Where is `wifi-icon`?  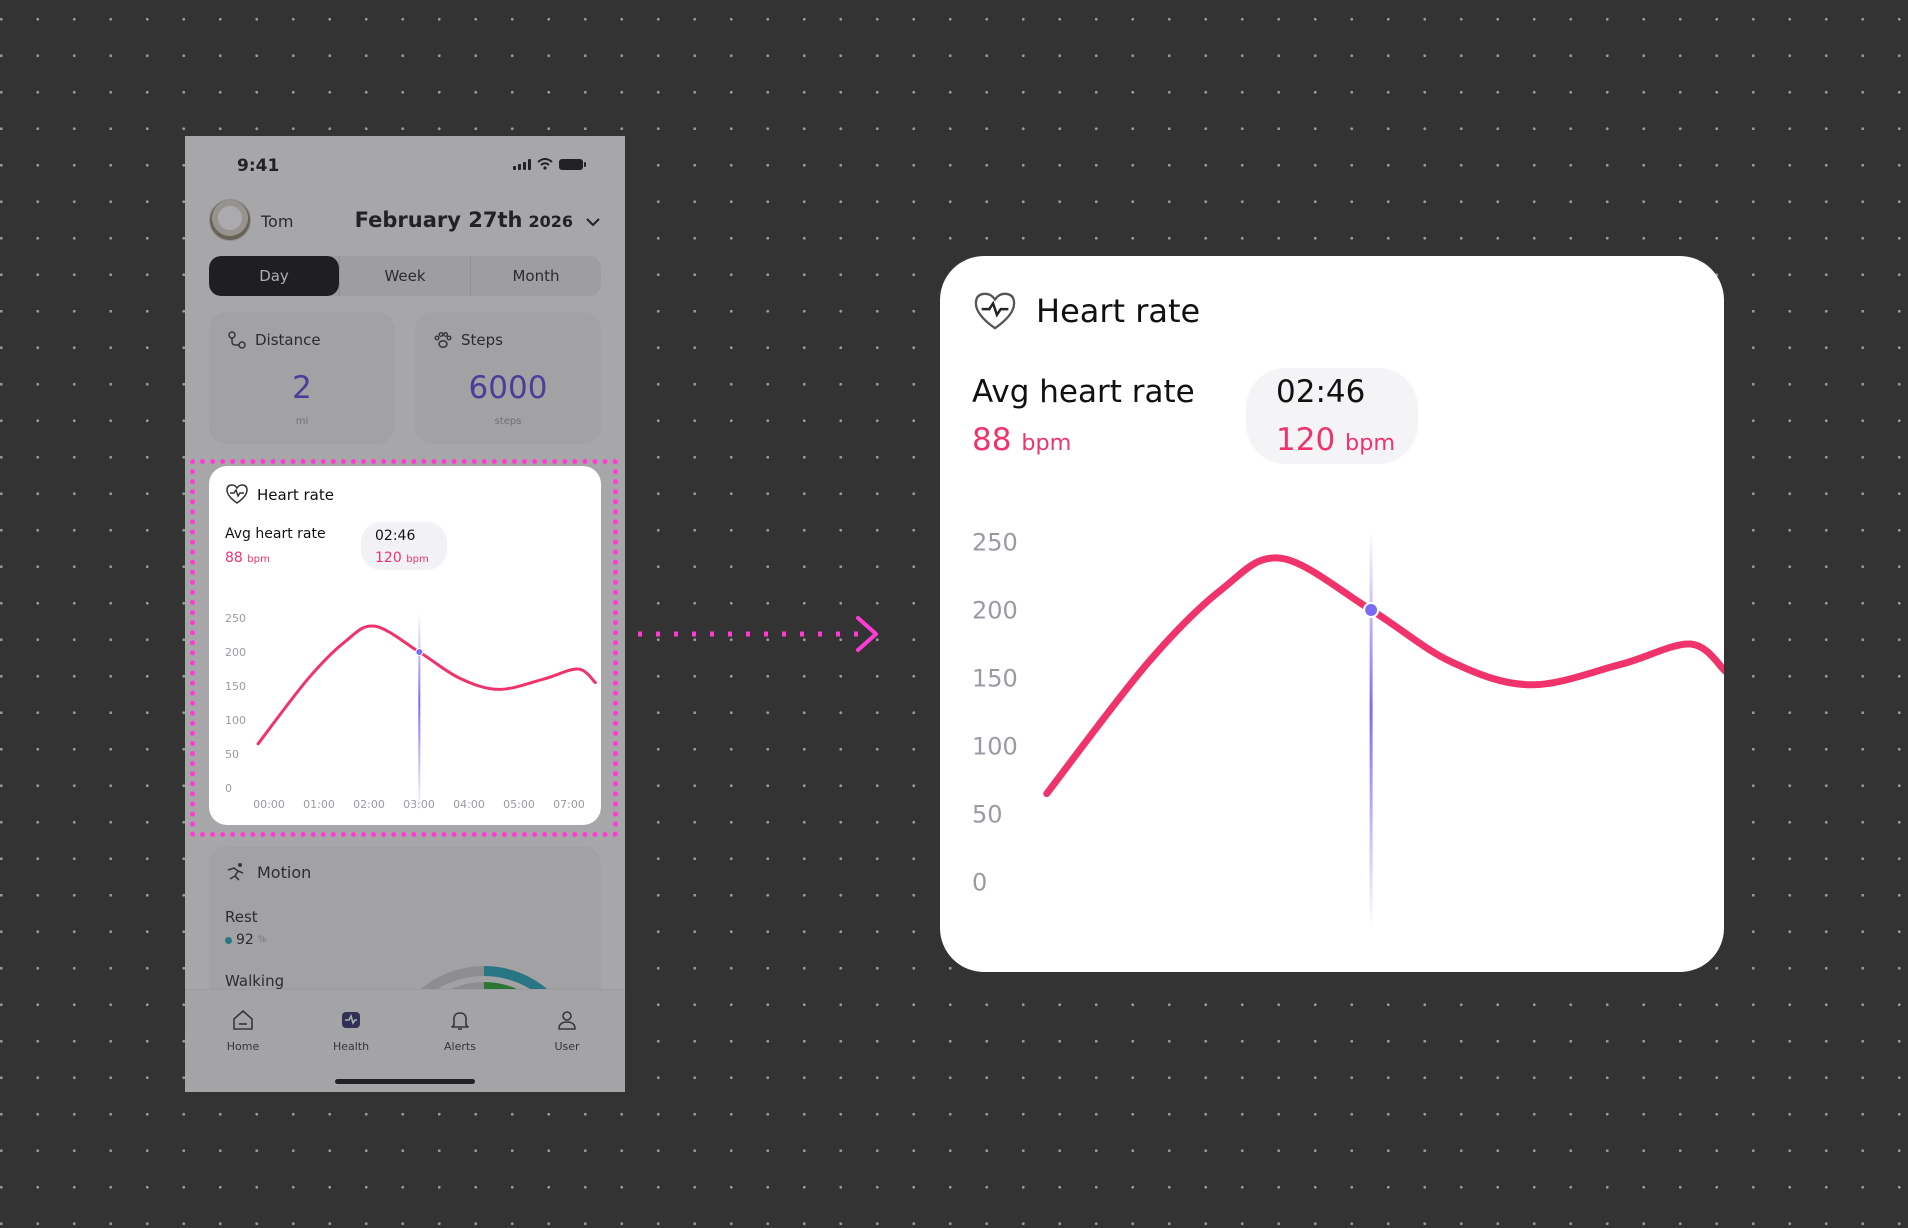
wifi-icon is located at coordinates (545, 164).